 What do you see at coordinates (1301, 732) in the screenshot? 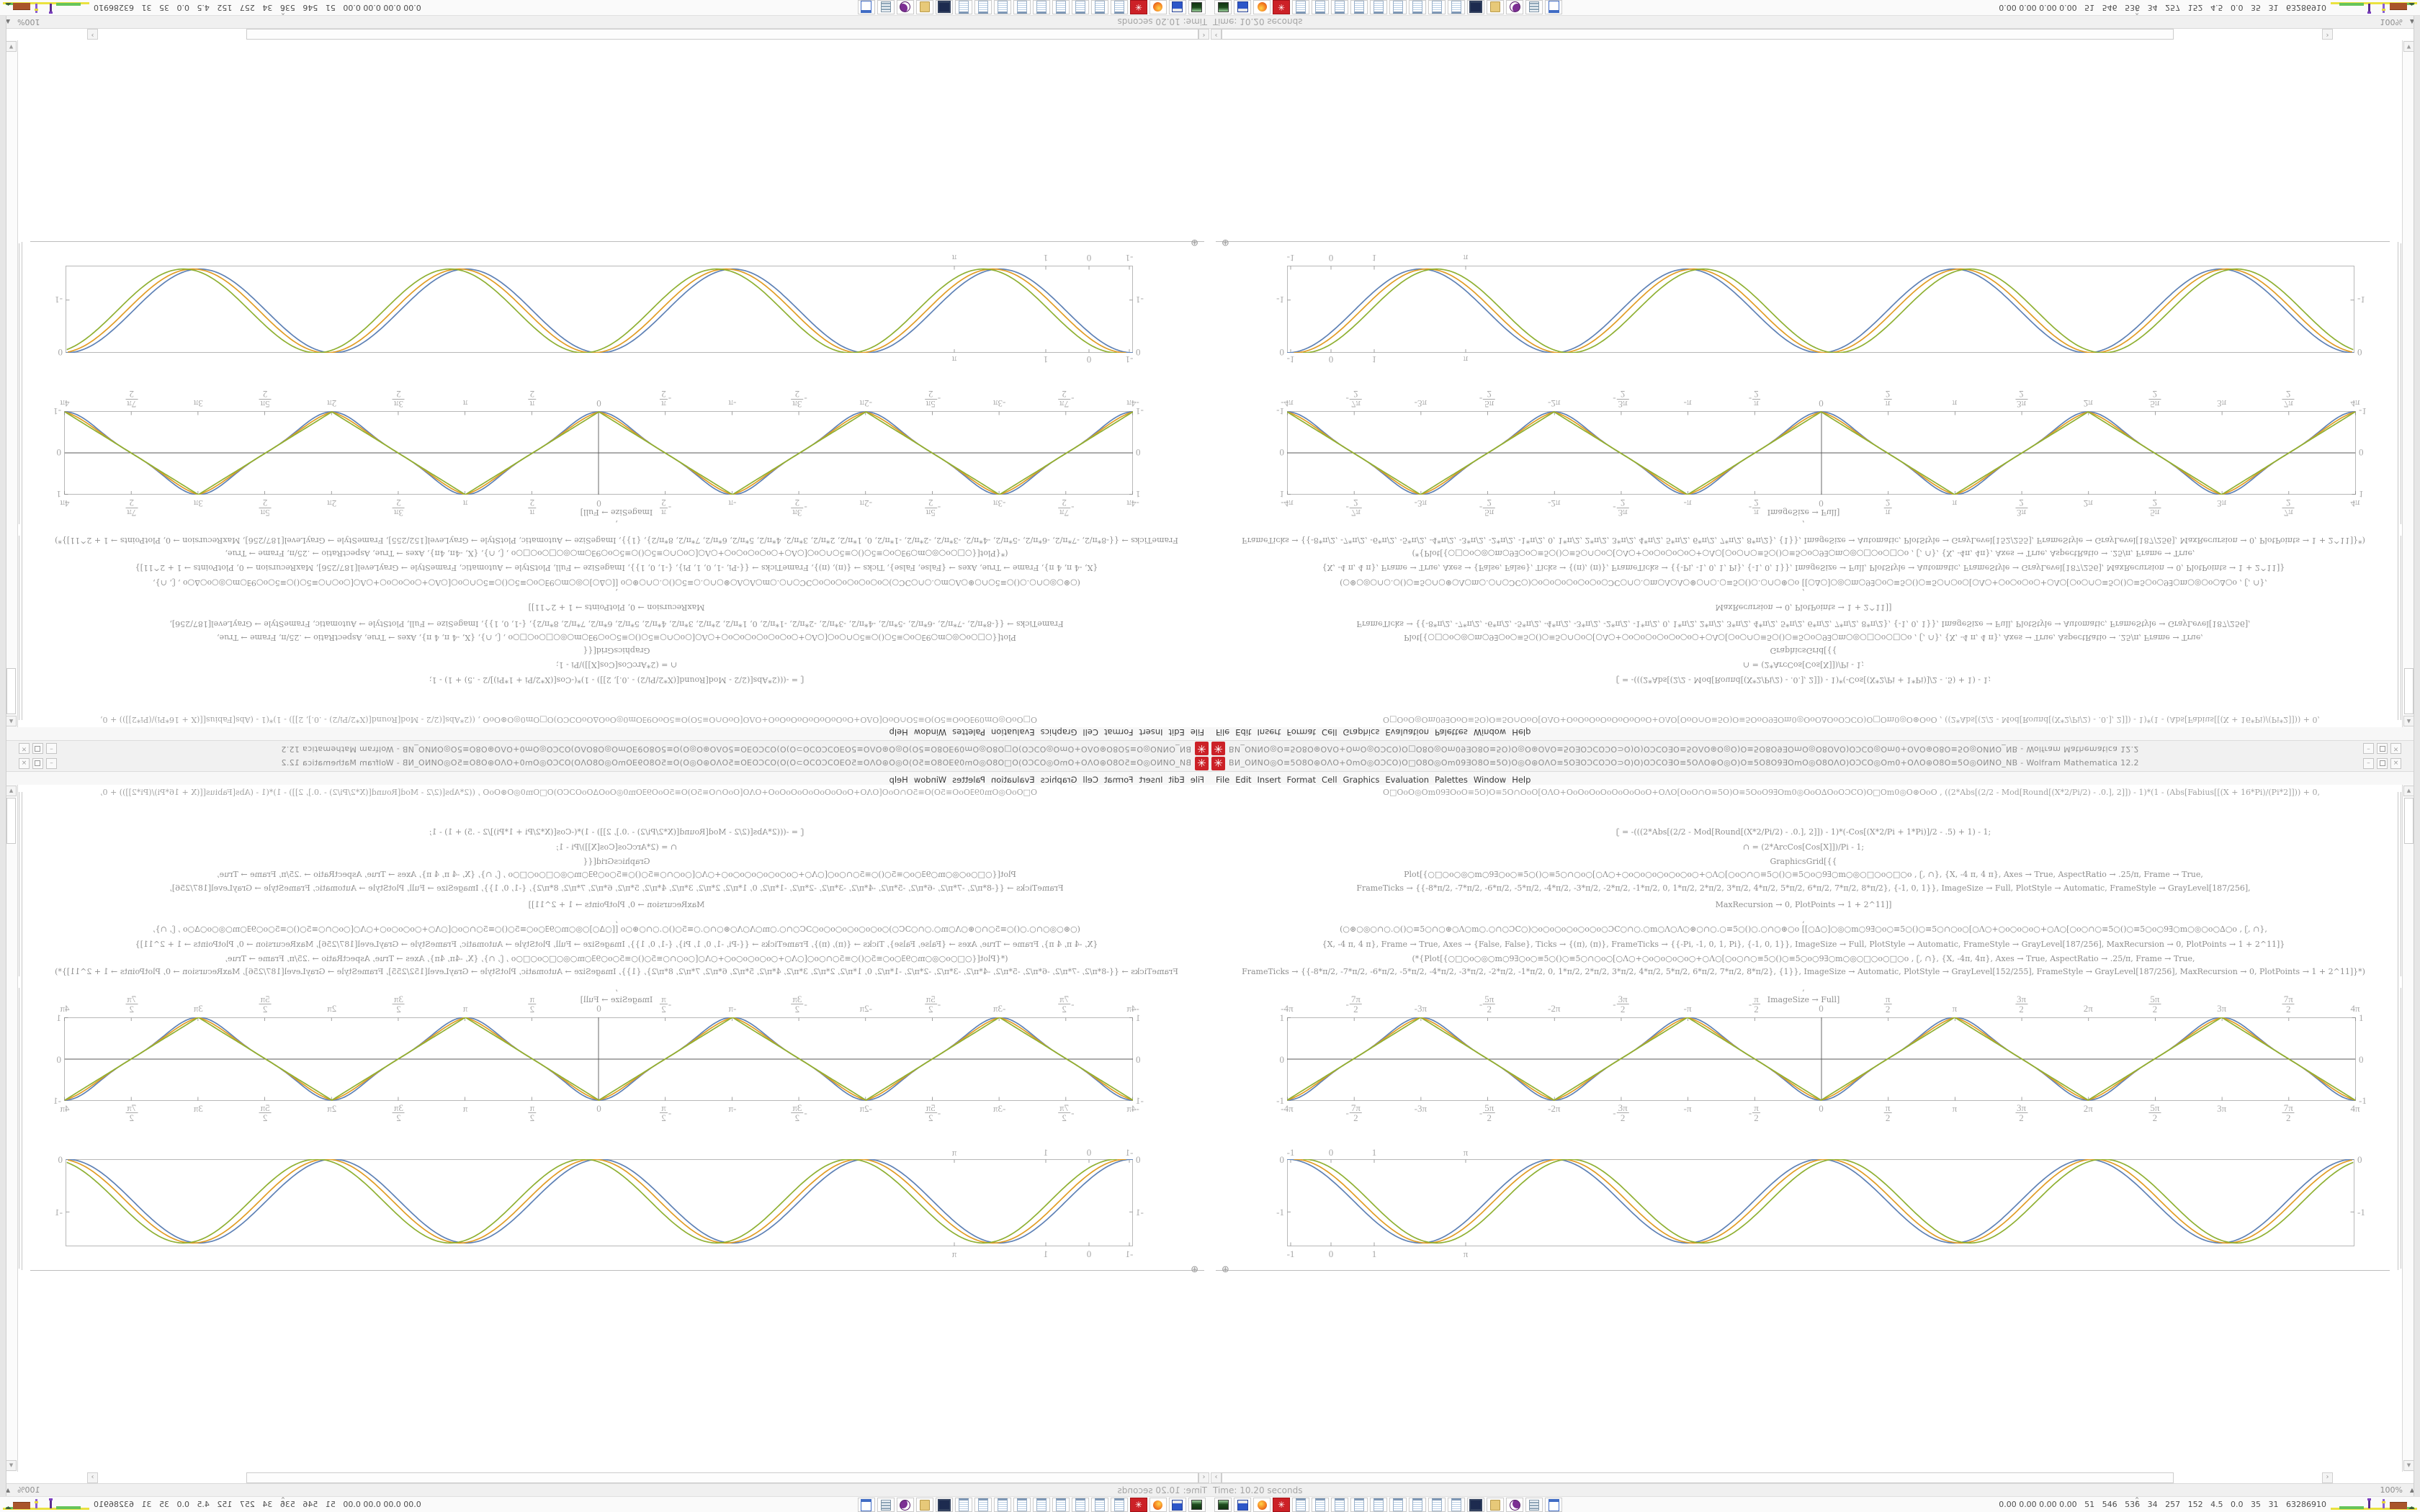
I see `menu-format: Format` at bounding box center [1301, 732].